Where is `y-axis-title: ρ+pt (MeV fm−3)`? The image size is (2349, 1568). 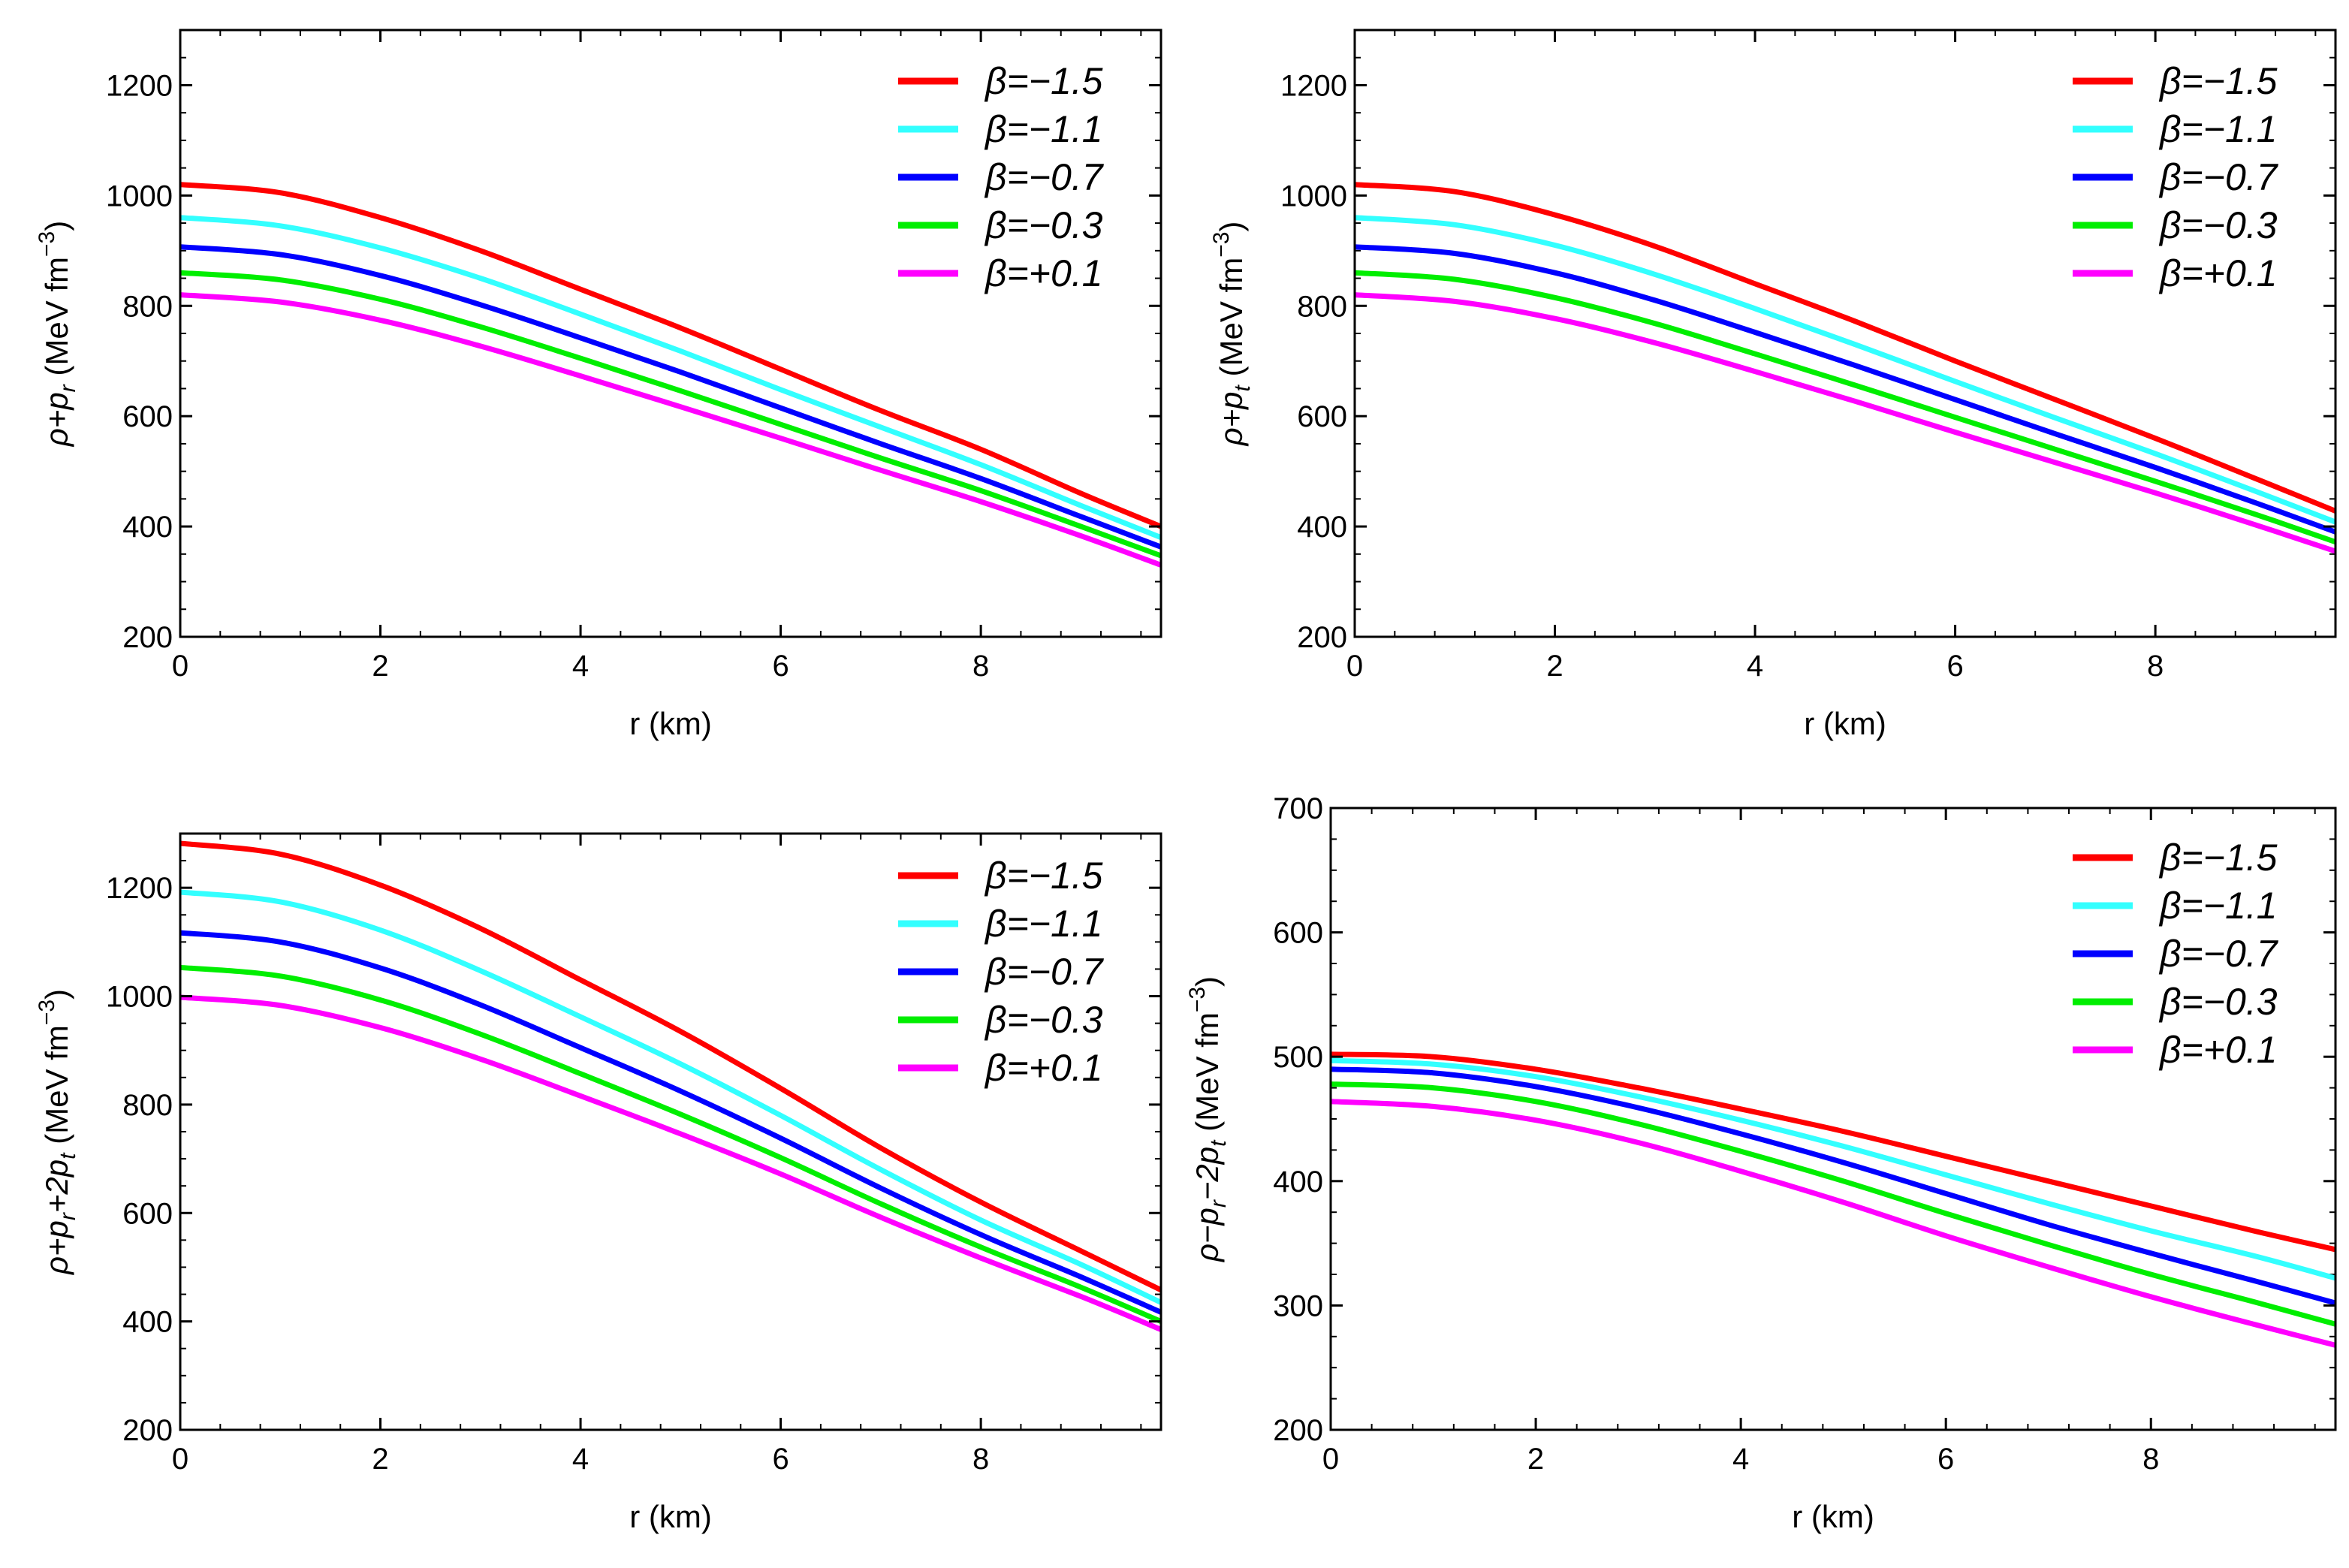 y-axis-title: ρ+pt (MeV fm−3) is located at coordinates (1232, 335).